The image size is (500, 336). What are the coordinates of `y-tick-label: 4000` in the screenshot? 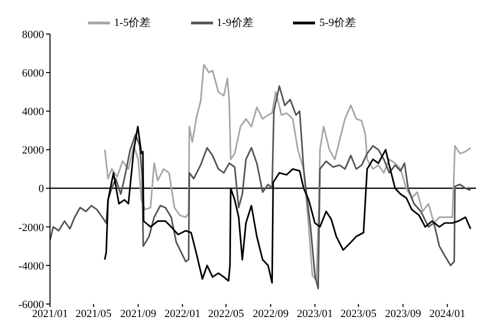 It's located at (33, 112).